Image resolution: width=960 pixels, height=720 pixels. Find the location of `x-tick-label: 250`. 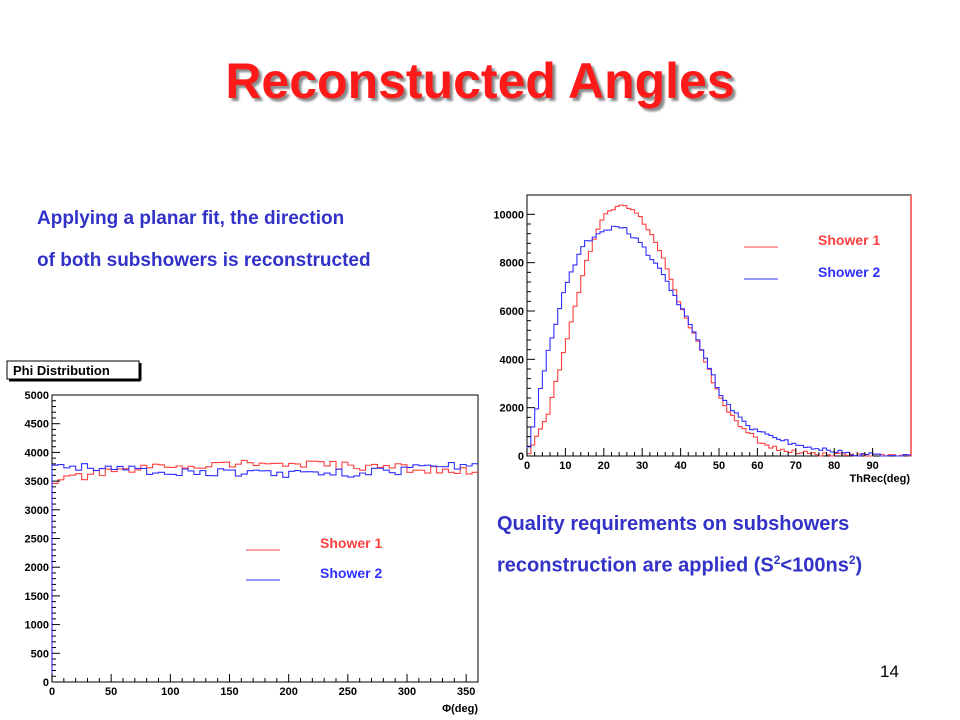

x-tick-label: 250 is located at coordinates (348, 692).